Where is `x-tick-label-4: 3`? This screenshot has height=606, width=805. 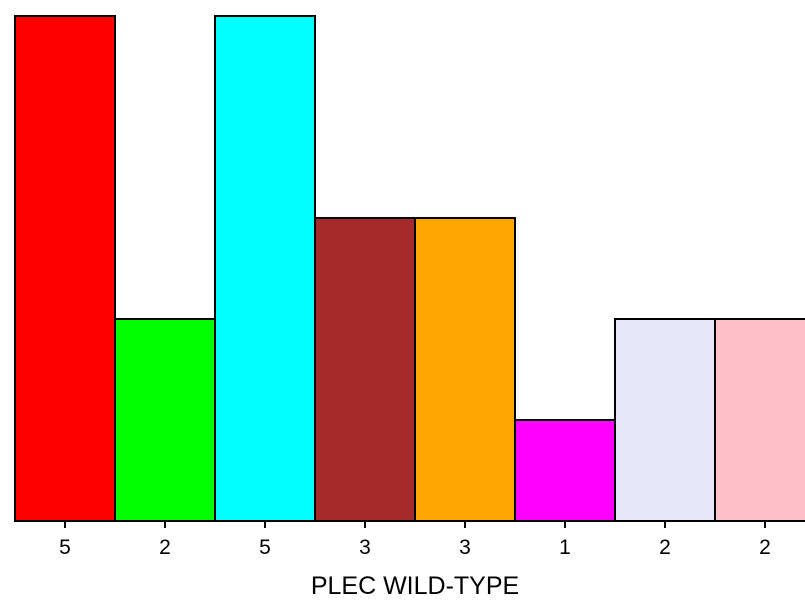 x-tick-label-4: 3 is located at coordinates (365, 547).